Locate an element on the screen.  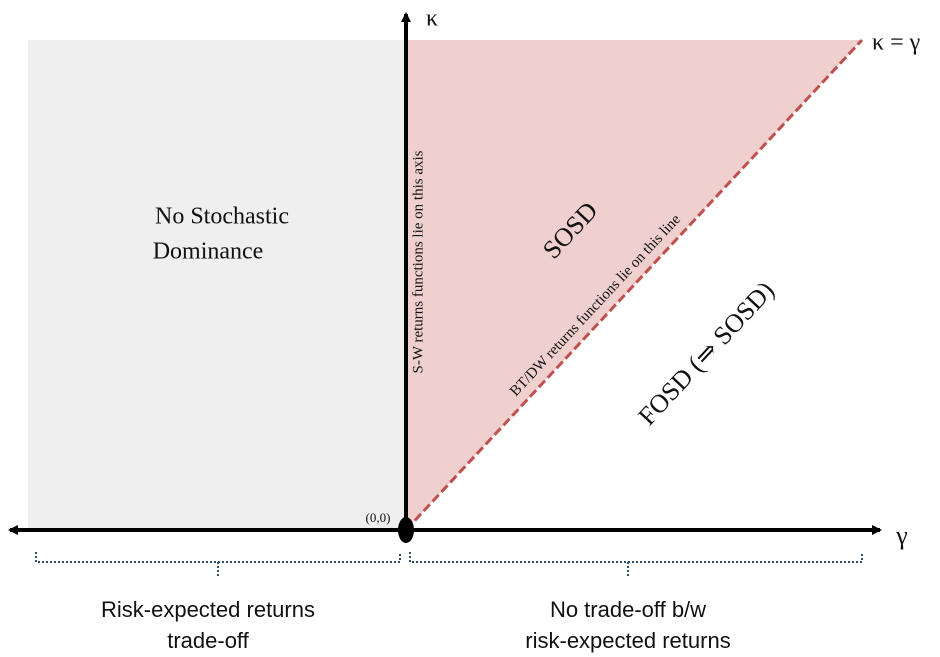
bracket-label: No trade-off b/w is located at coordinates (628, 609).